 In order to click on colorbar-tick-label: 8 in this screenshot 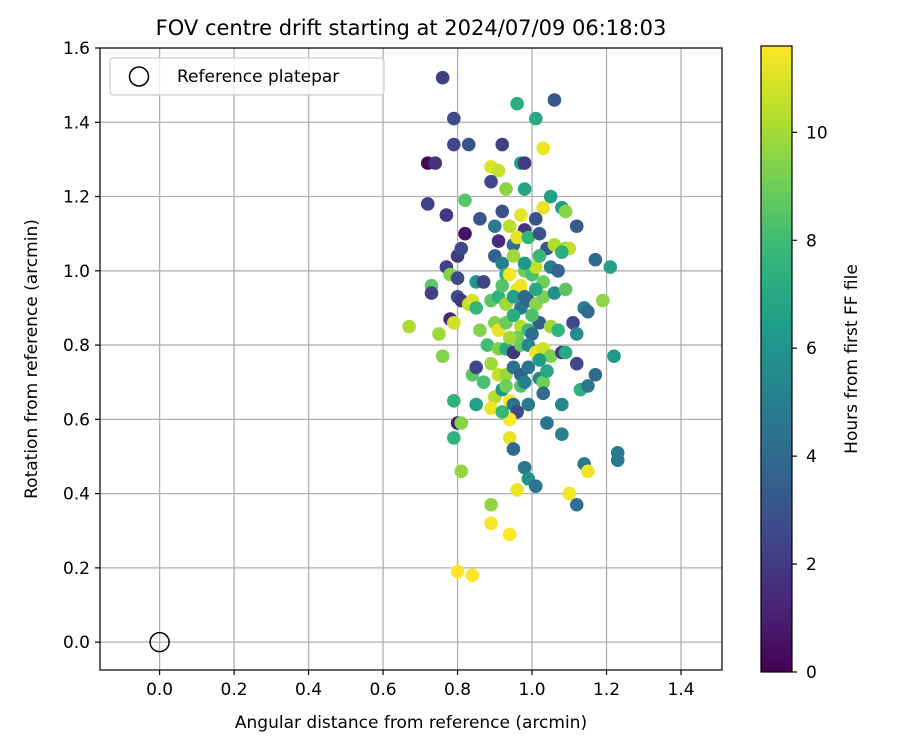, I will do `click(811, 241)`.